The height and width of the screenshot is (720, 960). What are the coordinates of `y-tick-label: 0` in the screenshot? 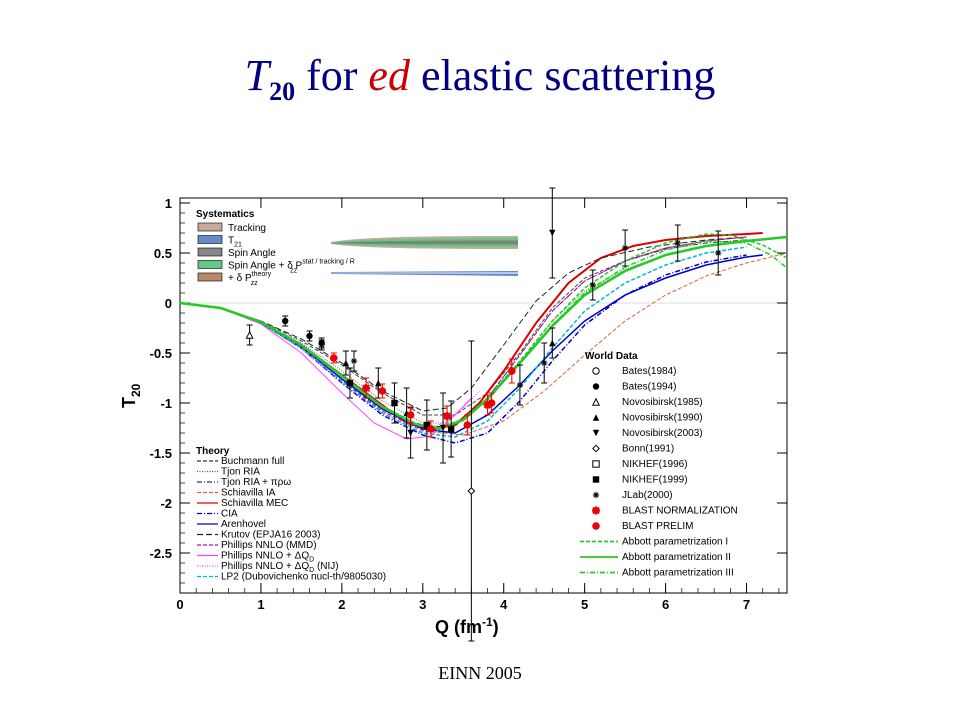 It's located at (168, 303).